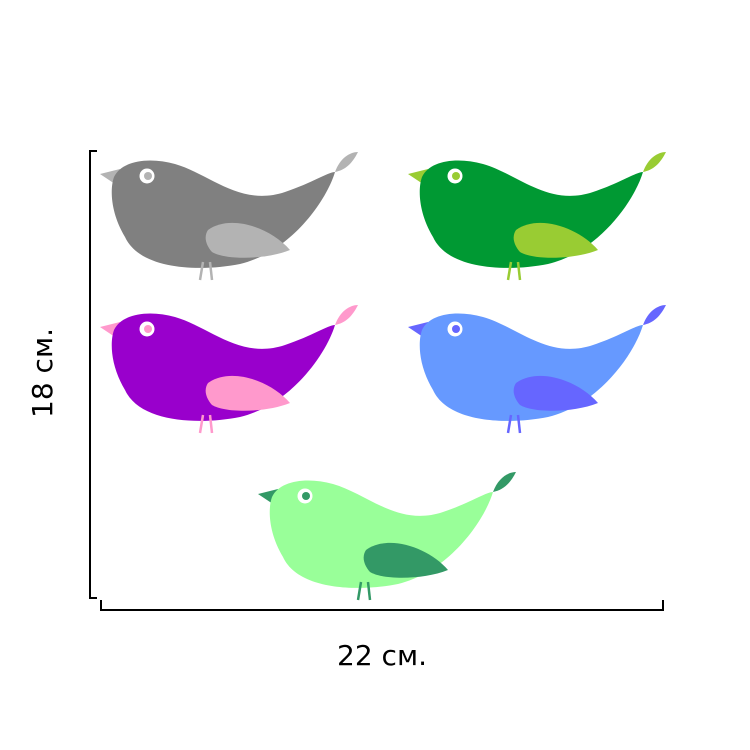 The height and width of the screenshot is (750, 750). Describe the element at coordinates (382, 605) in the screenshot. I see `width-bracket` at that location.